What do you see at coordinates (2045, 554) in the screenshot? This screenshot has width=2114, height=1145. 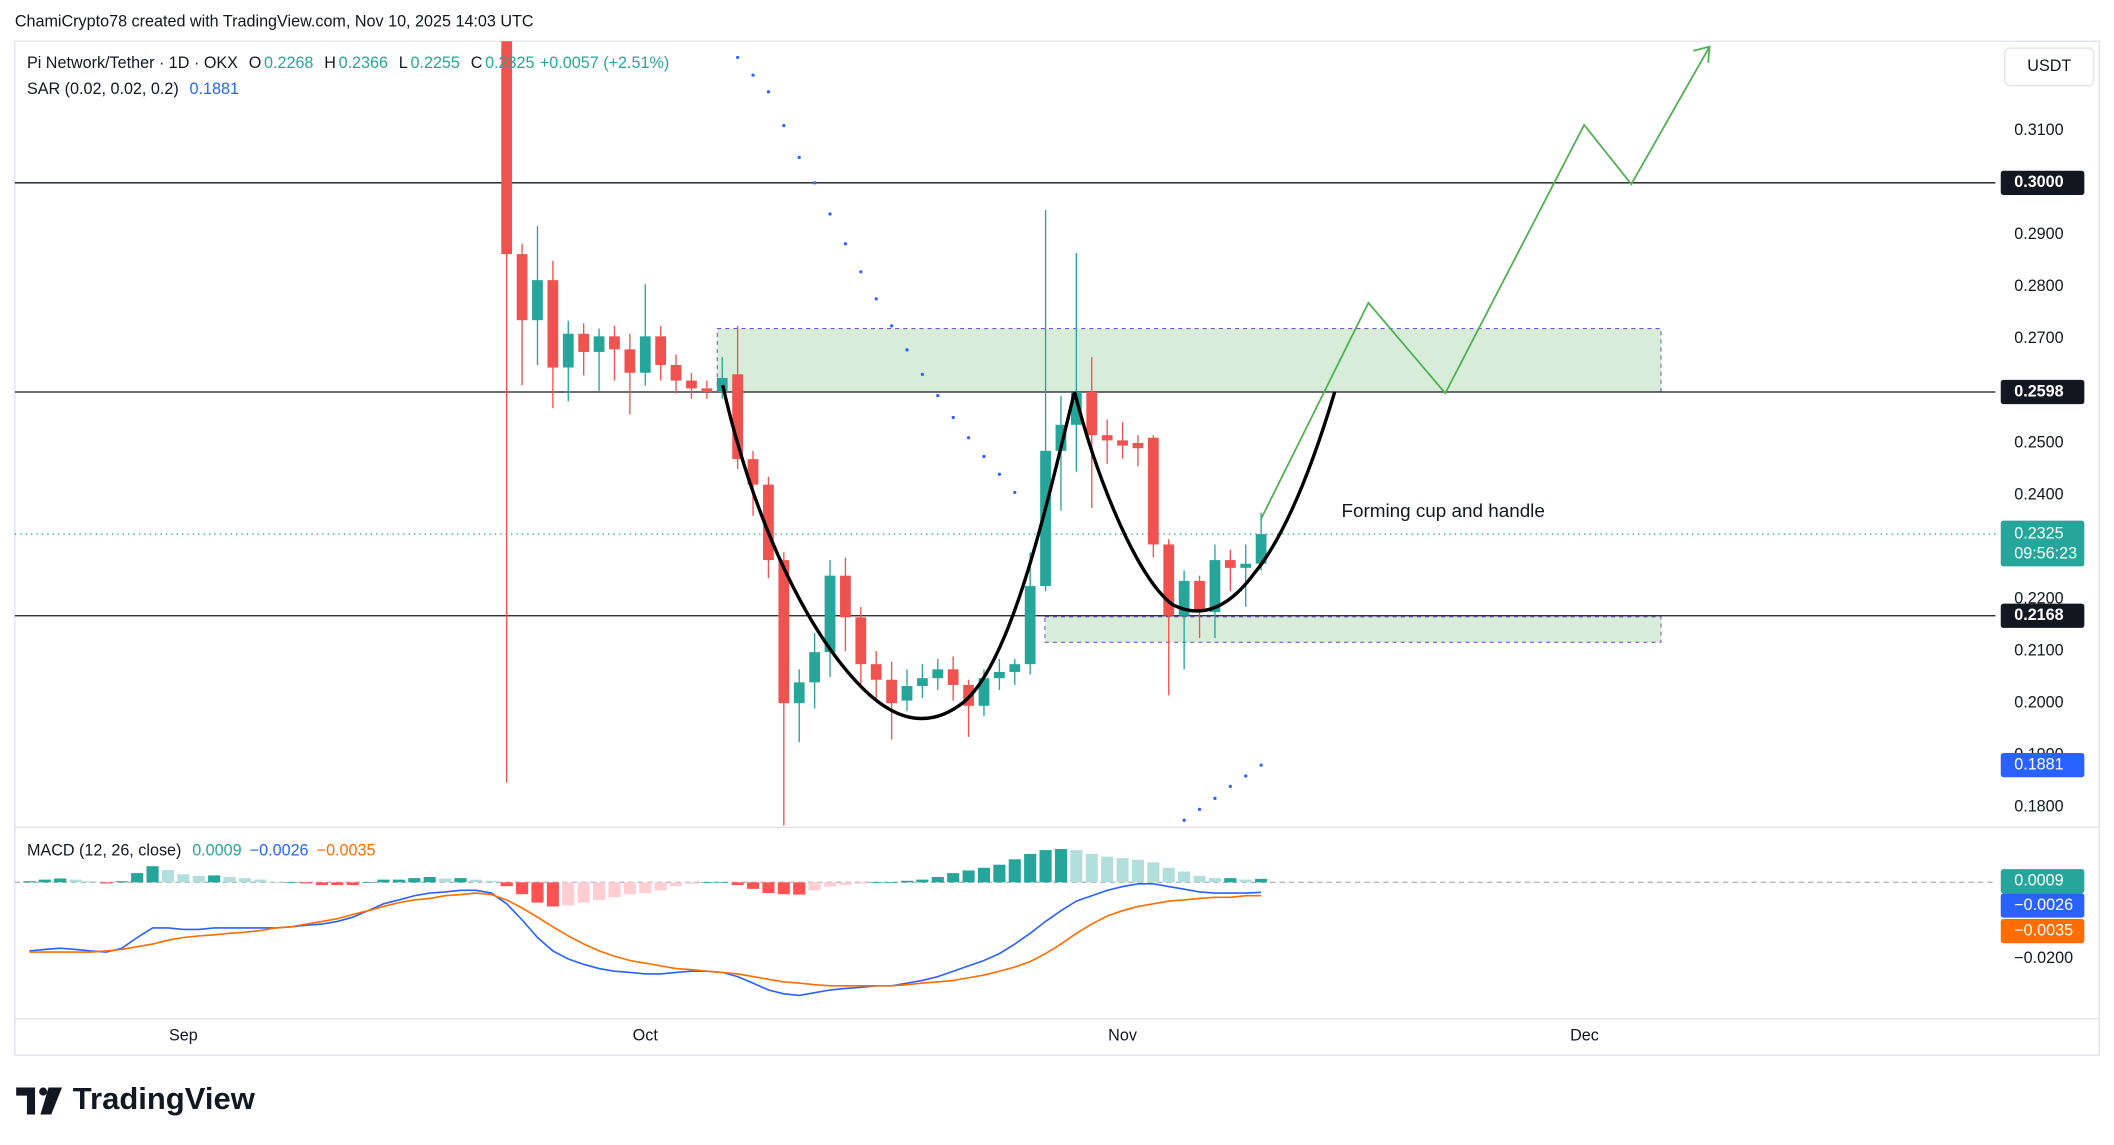 I see `countdown-label: 09:56:23` at bounding box center [2045, 554].